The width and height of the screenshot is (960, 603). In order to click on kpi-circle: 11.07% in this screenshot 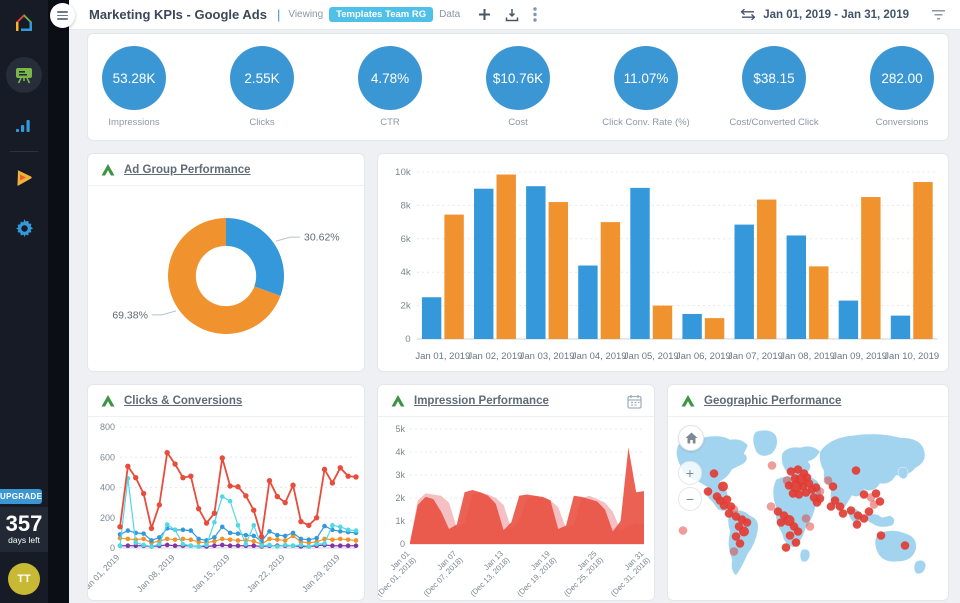, I will do `click(646, 78)`.